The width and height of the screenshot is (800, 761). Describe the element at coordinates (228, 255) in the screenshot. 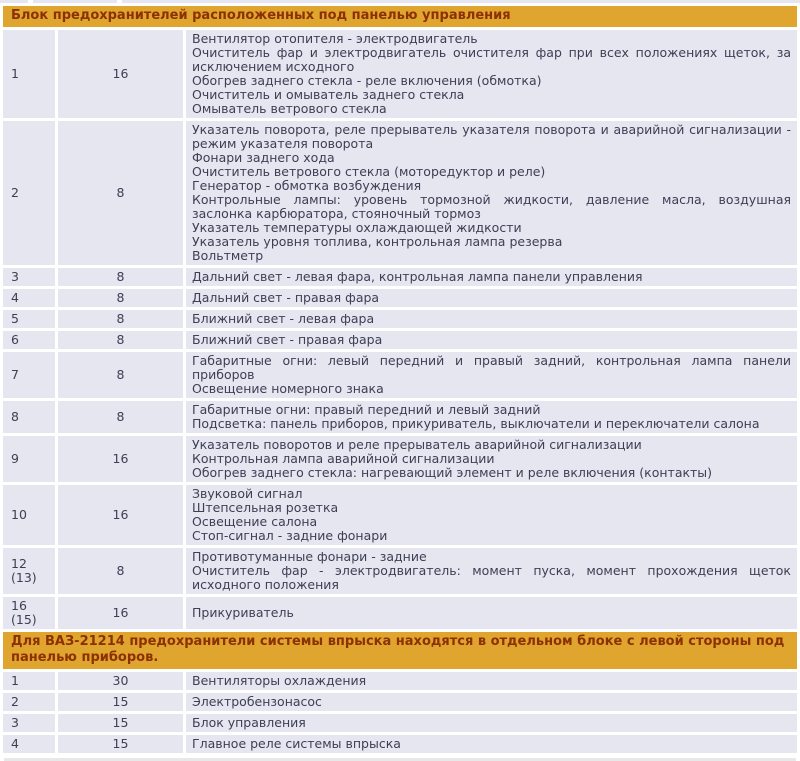

I see `description-line: Вольтметр` at that location.